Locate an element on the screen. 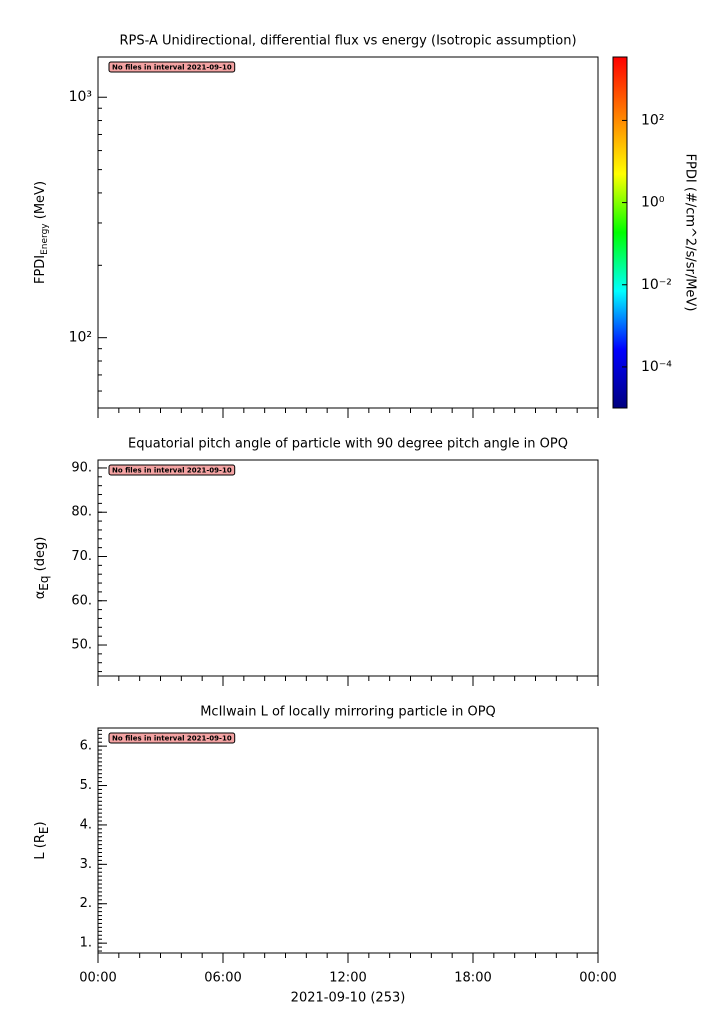 This screenshot has height=1019, width=725. y-tick-label: 3. is located at coordinates (86, 864).